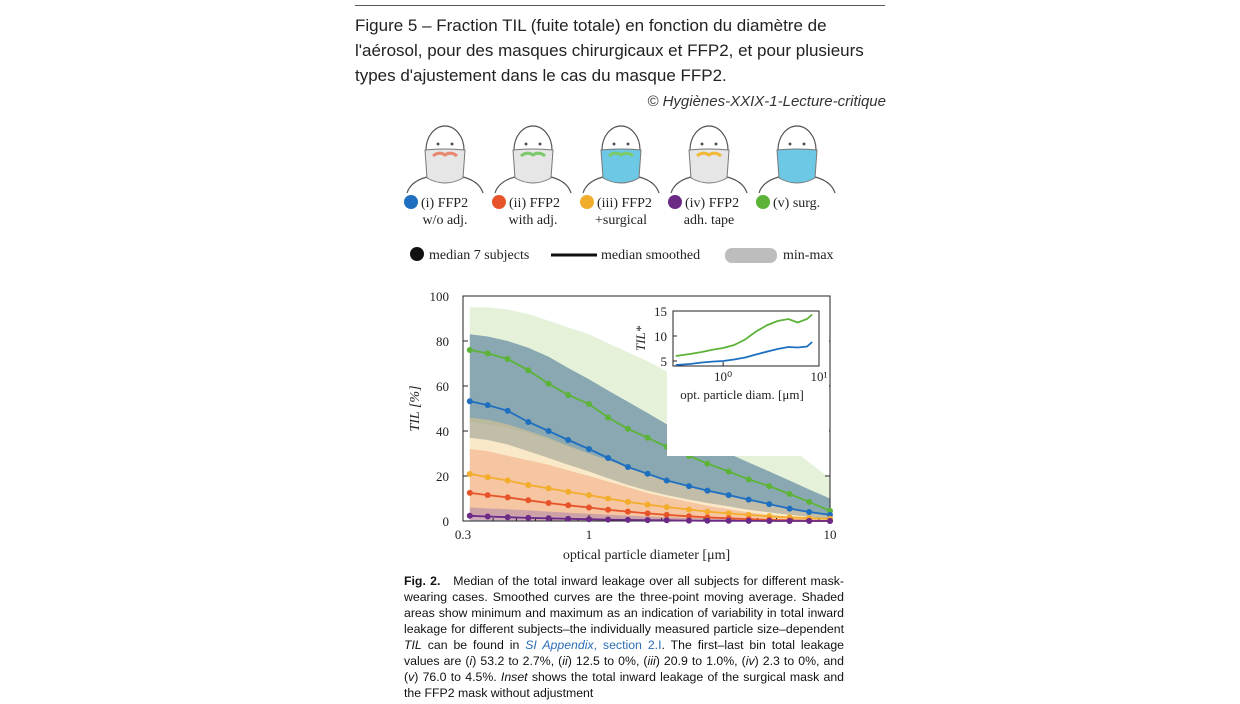  I want to click on si-appendix-link: SI Appendix, section 2.I, so click(593, 645).